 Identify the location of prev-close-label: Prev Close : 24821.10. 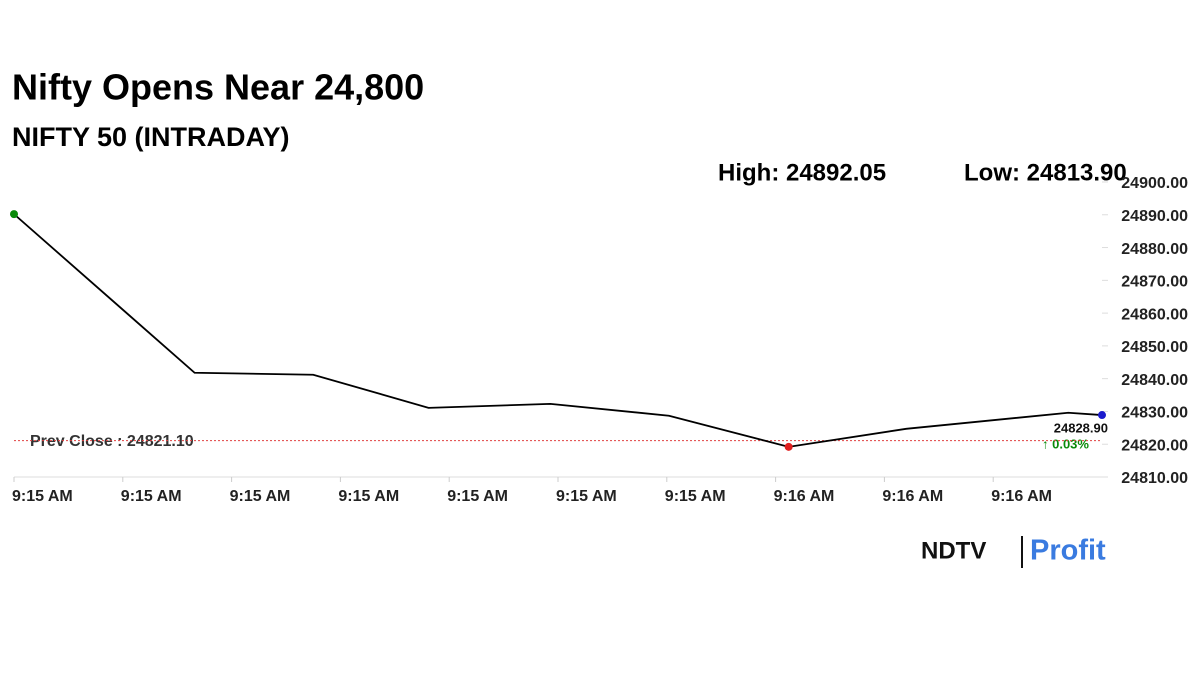
(112, 441).